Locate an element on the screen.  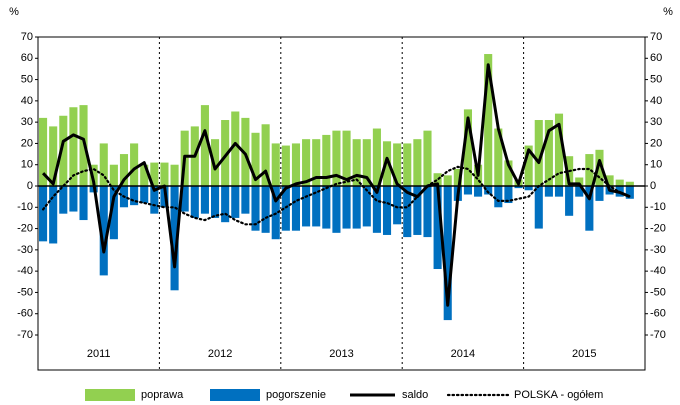
x-group-label: 2015 is located at coordinates (584, 354).